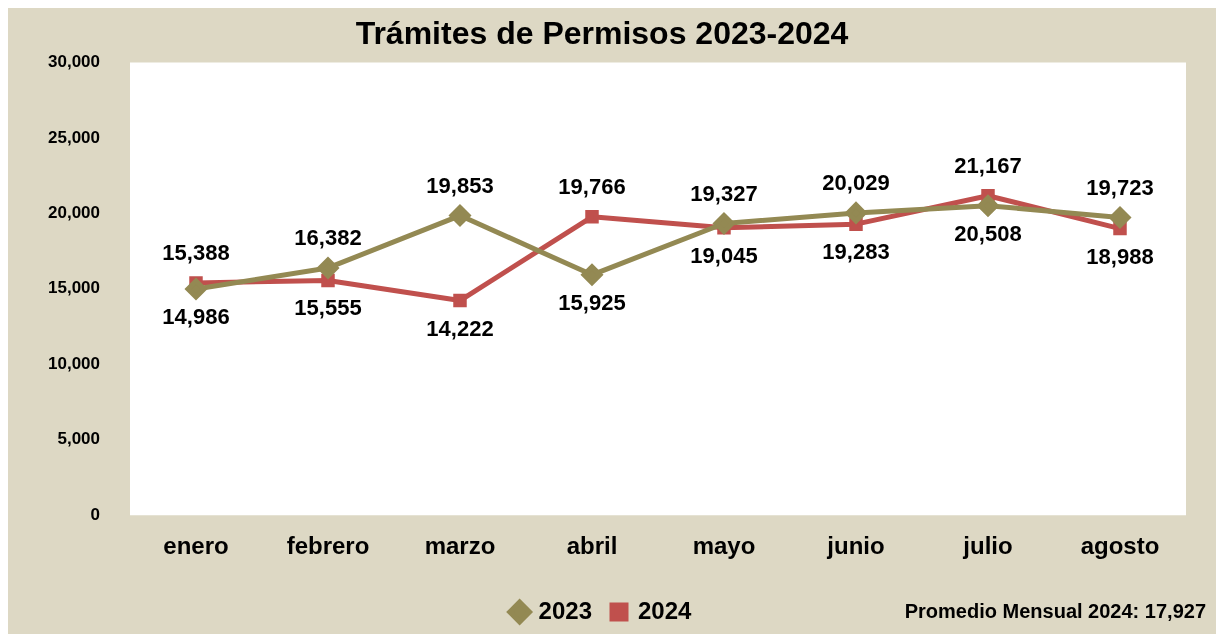  I want to click on data-label: 14,986, so click(196, 317).